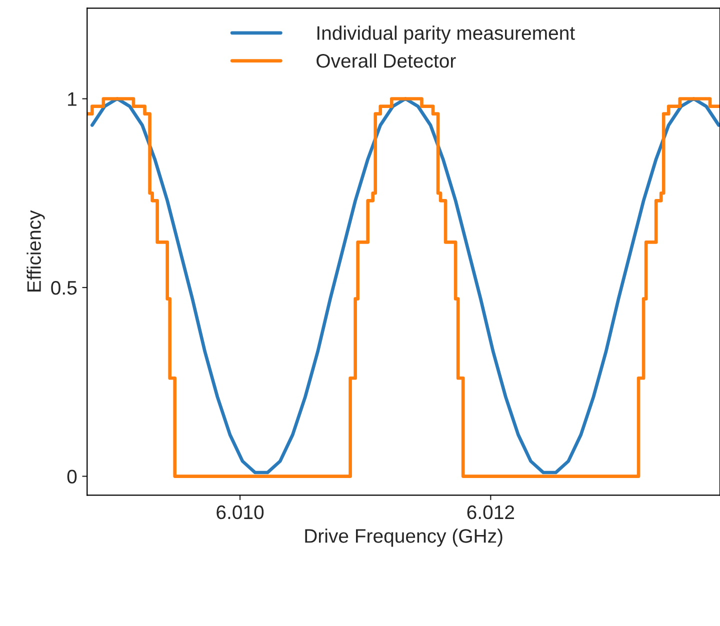 The height and width of the screenshot is (626, 720). What do you see at coordinates (490, 512) in the screenshot?
I see `x-tick-label: 6.012` at bounding box center [490, 512].